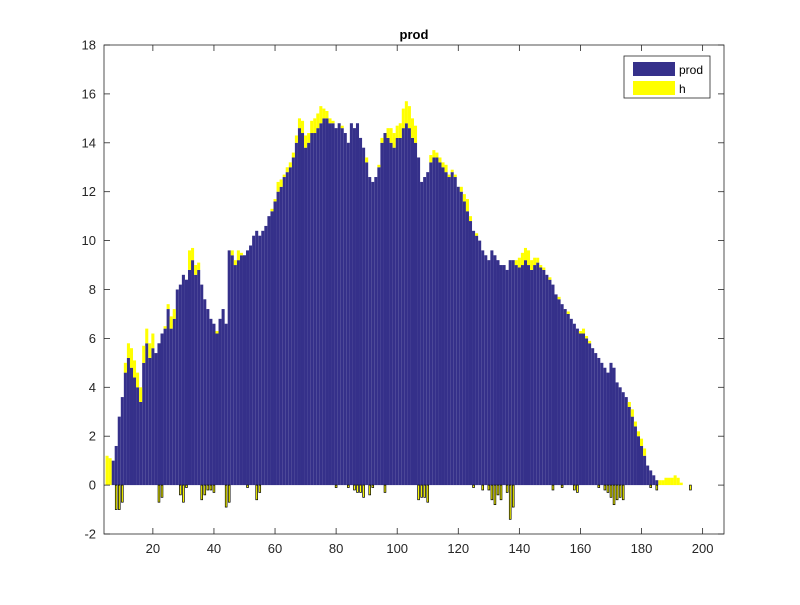 This screenshot has height=605, width=800. Describe the element at coordinates (89, 142) in the screenshot. I see `y-tick-label: 14` at that location.